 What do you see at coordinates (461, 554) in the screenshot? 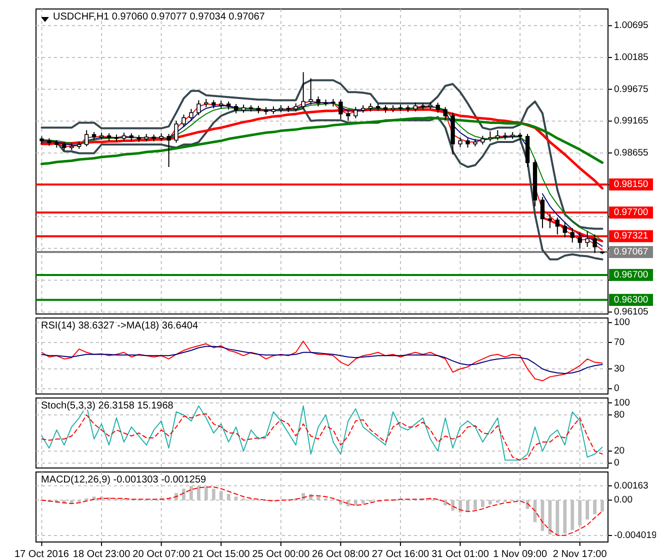
I see `x-tick-label: 31 Oct 01:00` at bounding box center [461, 554].